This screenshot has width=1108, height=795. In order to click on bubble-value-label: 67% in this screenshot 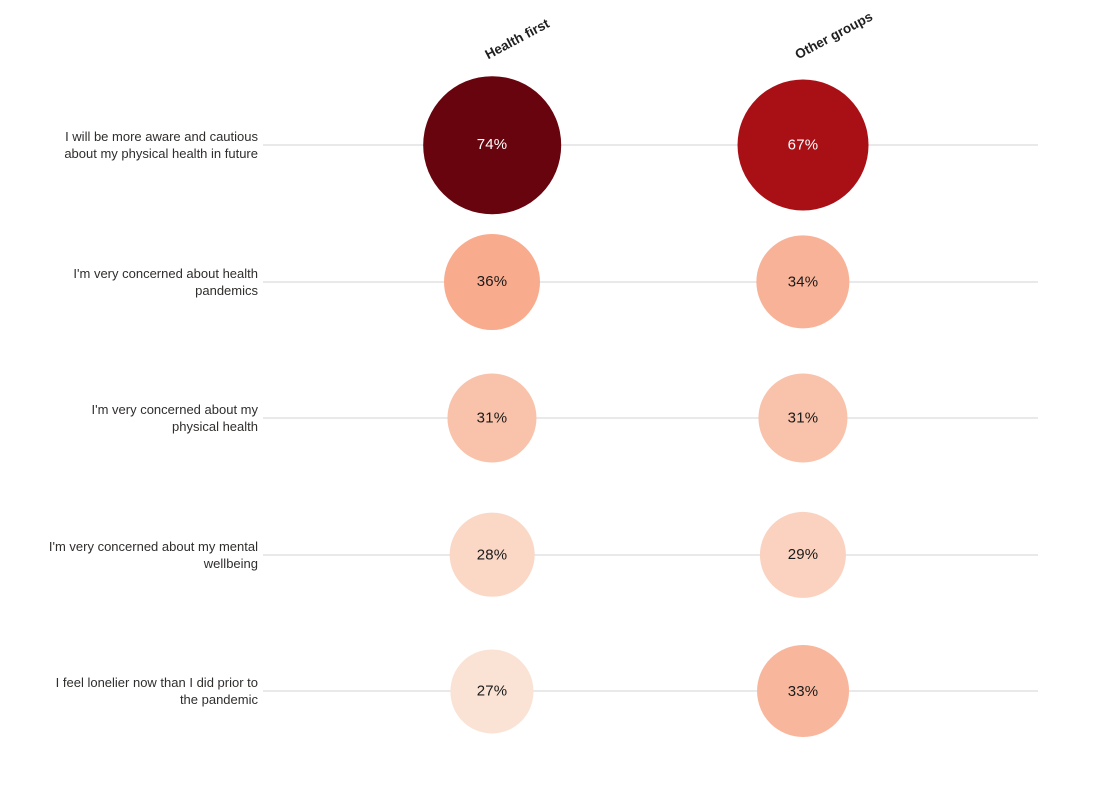, I will do `click(803, 145)`.